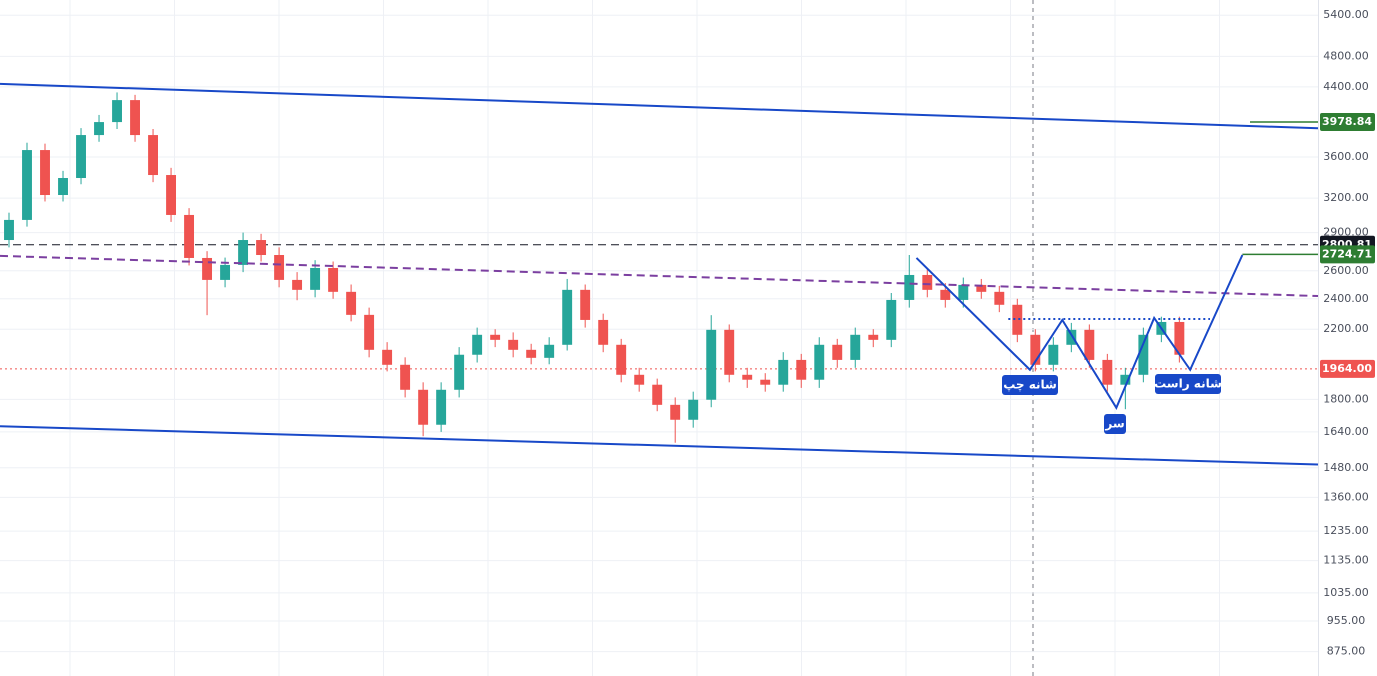 The width and height of the screenshot is (1377, 676). I want to click on y-tick-label: 4400.00, so click(1346, 86).